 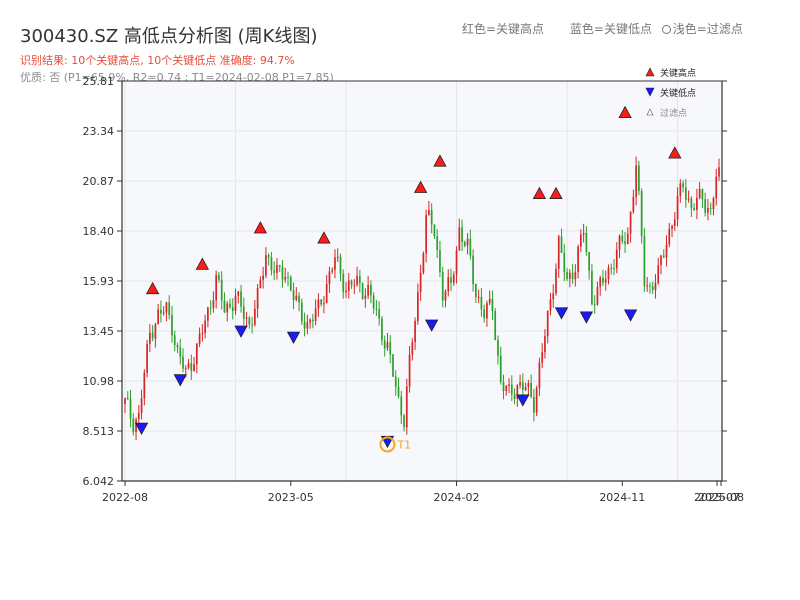 What do you see at coordinates (678, 73) in the screenshot?
I see `legend-high-label: 关键高点` at bounding box center [678, 73].